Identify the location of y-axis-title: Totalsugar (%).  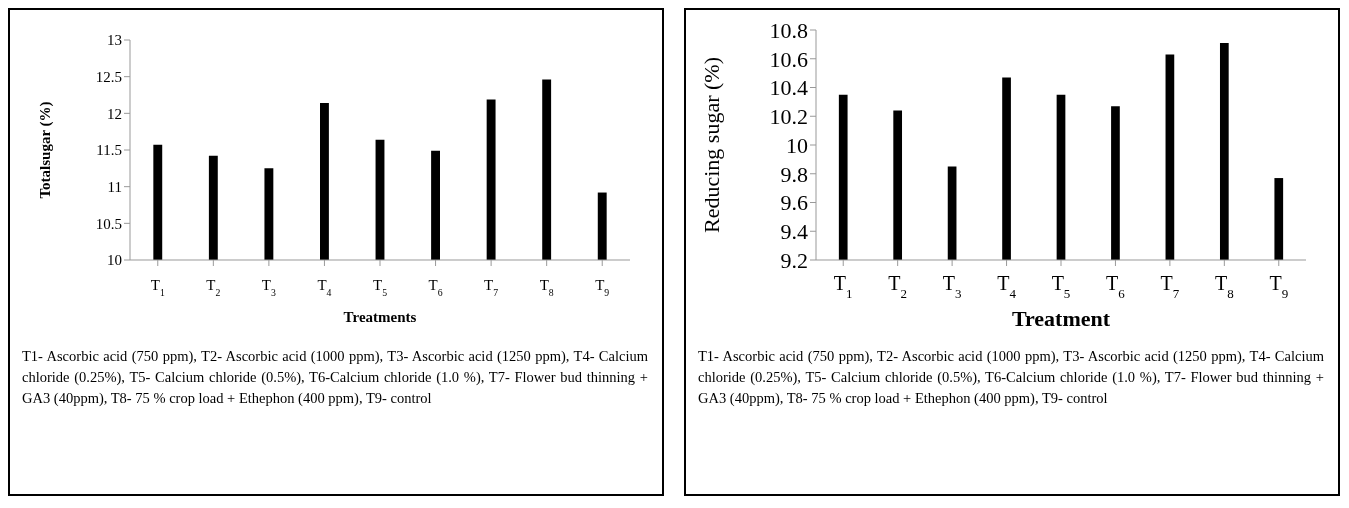
(46, 150).